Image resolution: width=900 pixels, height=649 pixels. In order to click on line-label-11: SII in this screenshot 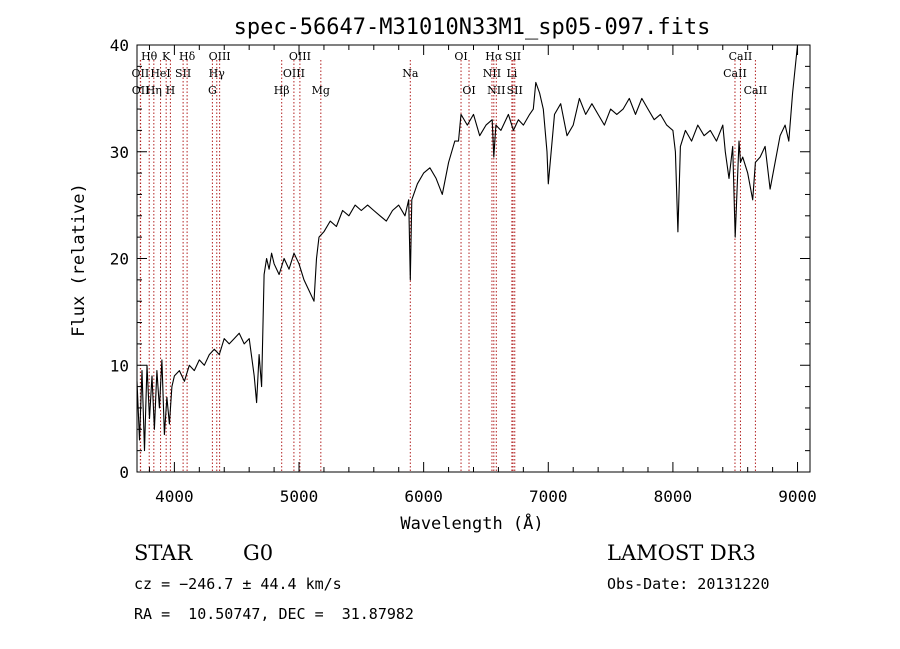, I will do `click(183, 73)`.